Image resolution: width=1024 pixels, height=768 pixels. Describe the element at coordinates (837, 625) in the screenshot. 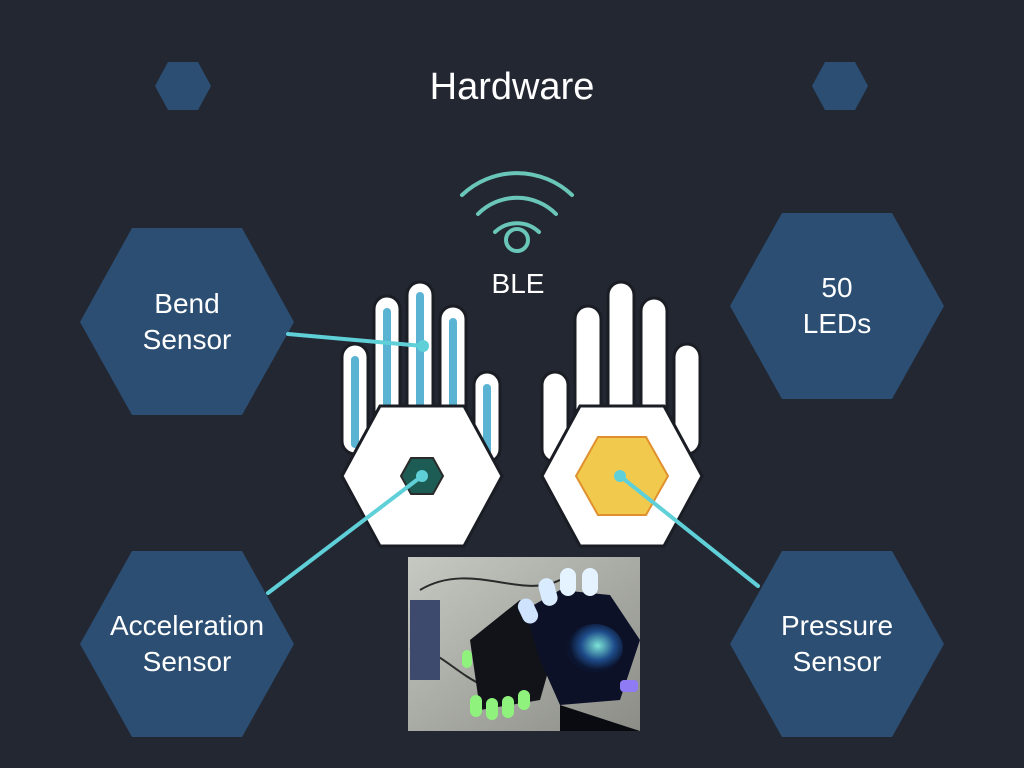

I see `pressure-sensor-label-line1: Pressure` at that location.